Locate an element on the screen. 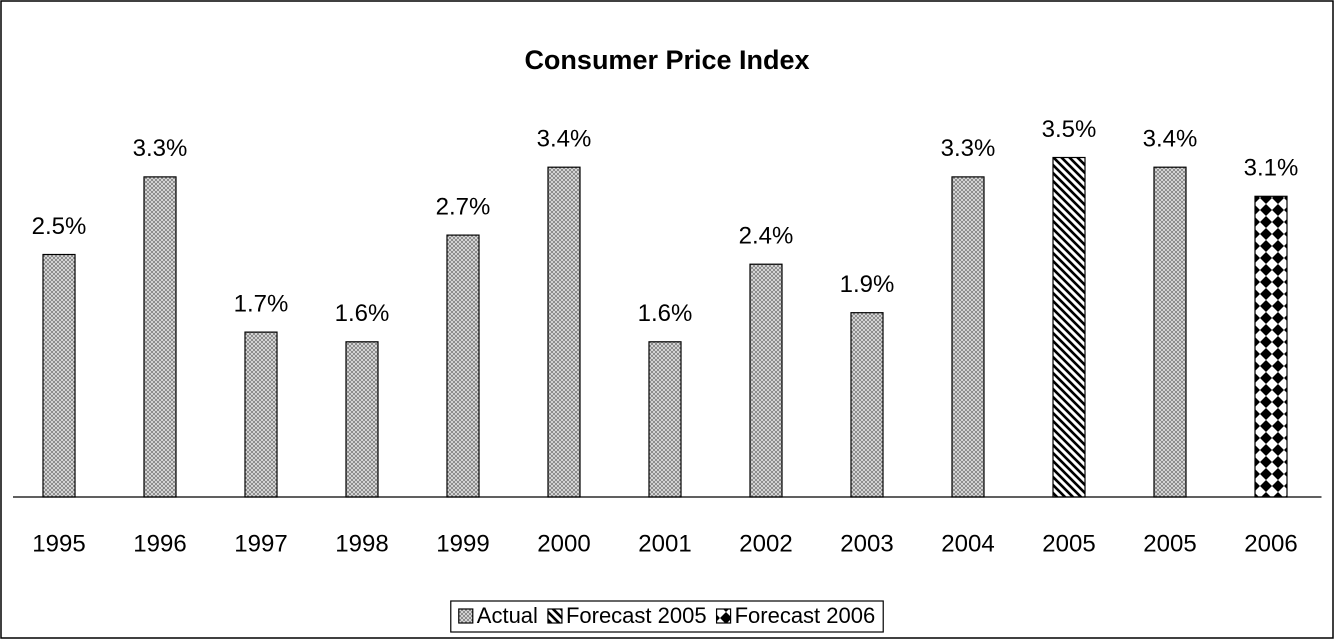 The image size is (1334, 639). legend-label: Forecast 2005 is located at coordinates (636, 615).